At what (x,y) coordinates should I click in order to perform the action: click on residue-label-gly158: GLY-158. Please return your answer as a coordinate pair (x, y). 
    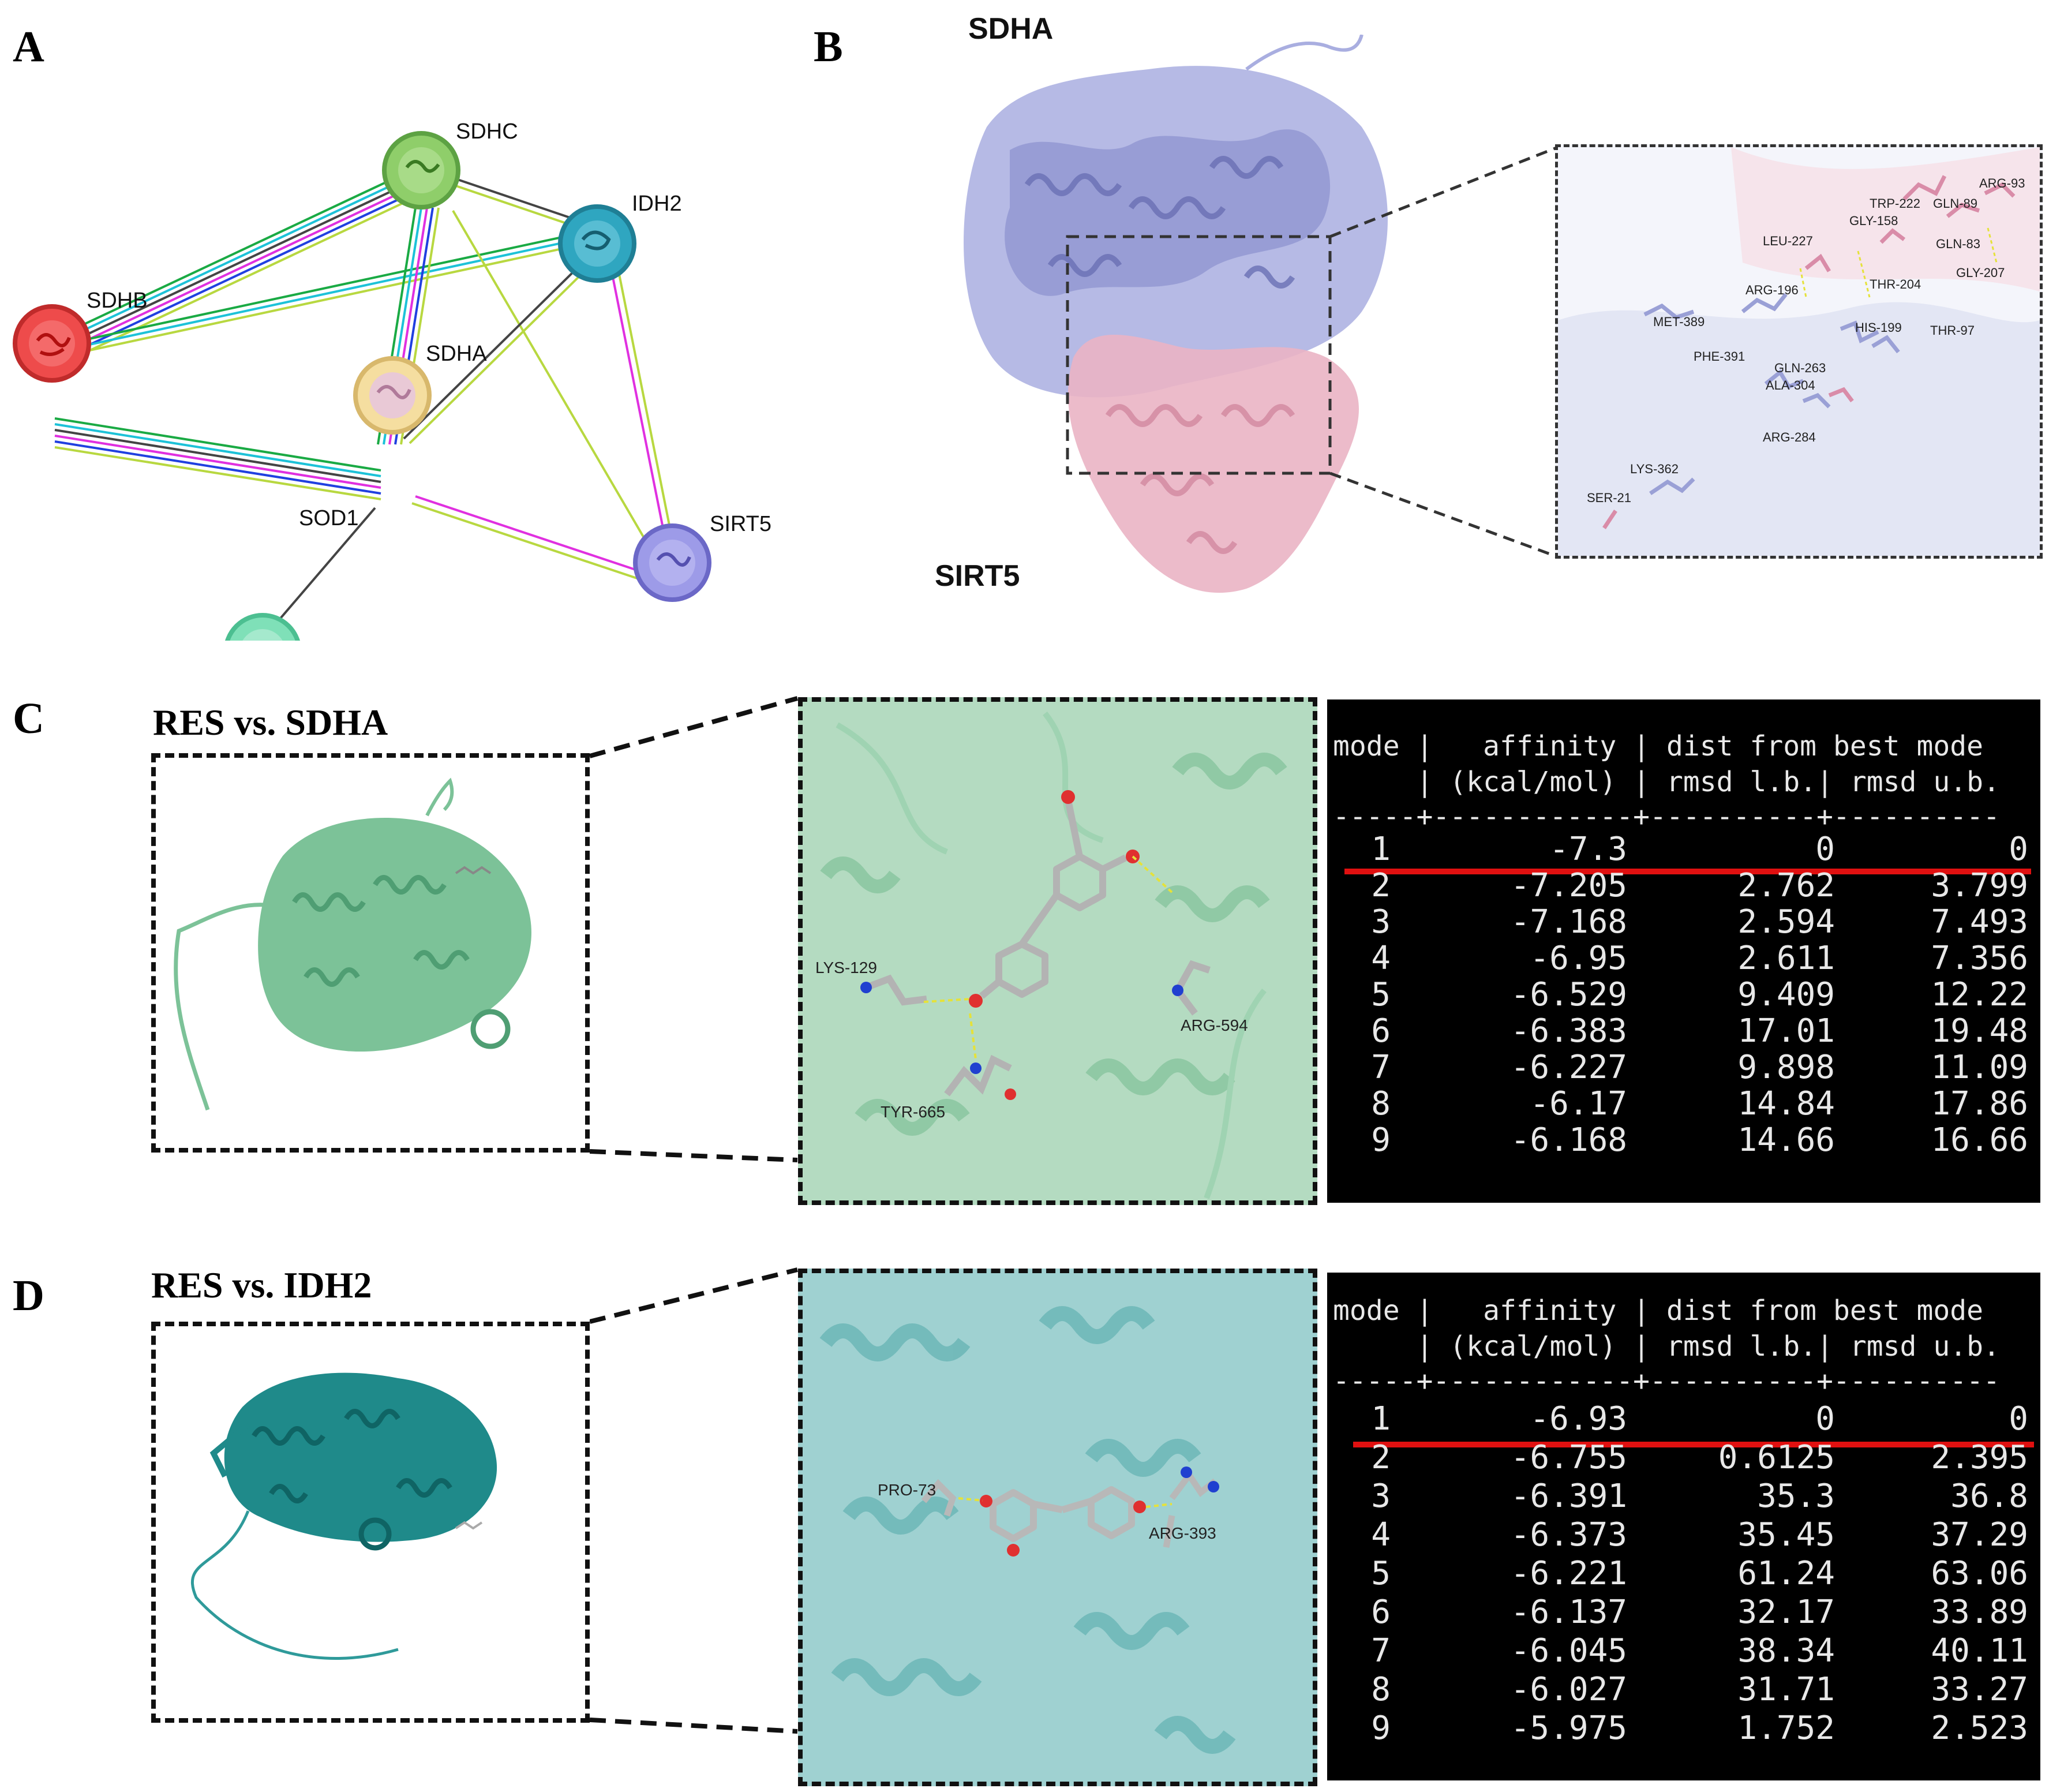
    Looking at the image, I should click on (1873, 221).